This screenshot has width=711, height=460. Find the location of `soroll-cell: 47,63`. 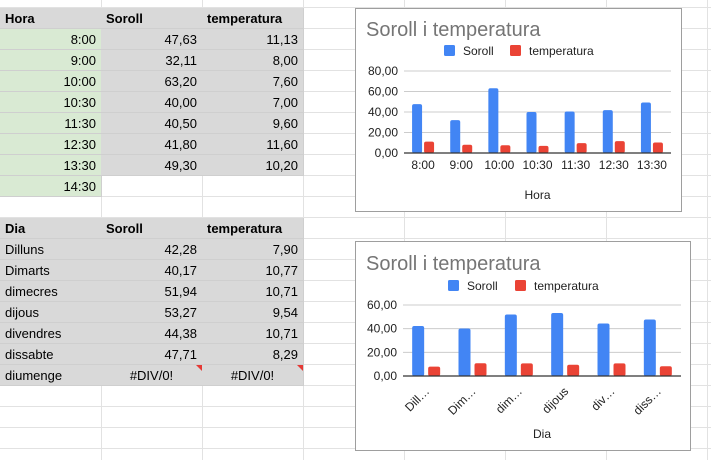

soroll-cell: 47,63 is located at coordinates (152, 39).